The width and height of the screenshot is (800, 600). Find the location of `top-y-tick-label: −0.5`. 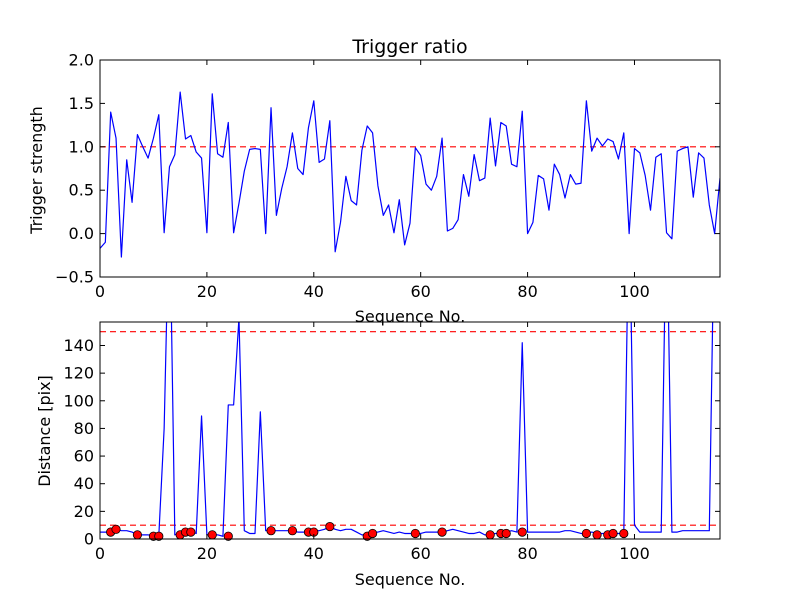

top-y-tick-label: −0.5 is located at coordinates (74, 277).